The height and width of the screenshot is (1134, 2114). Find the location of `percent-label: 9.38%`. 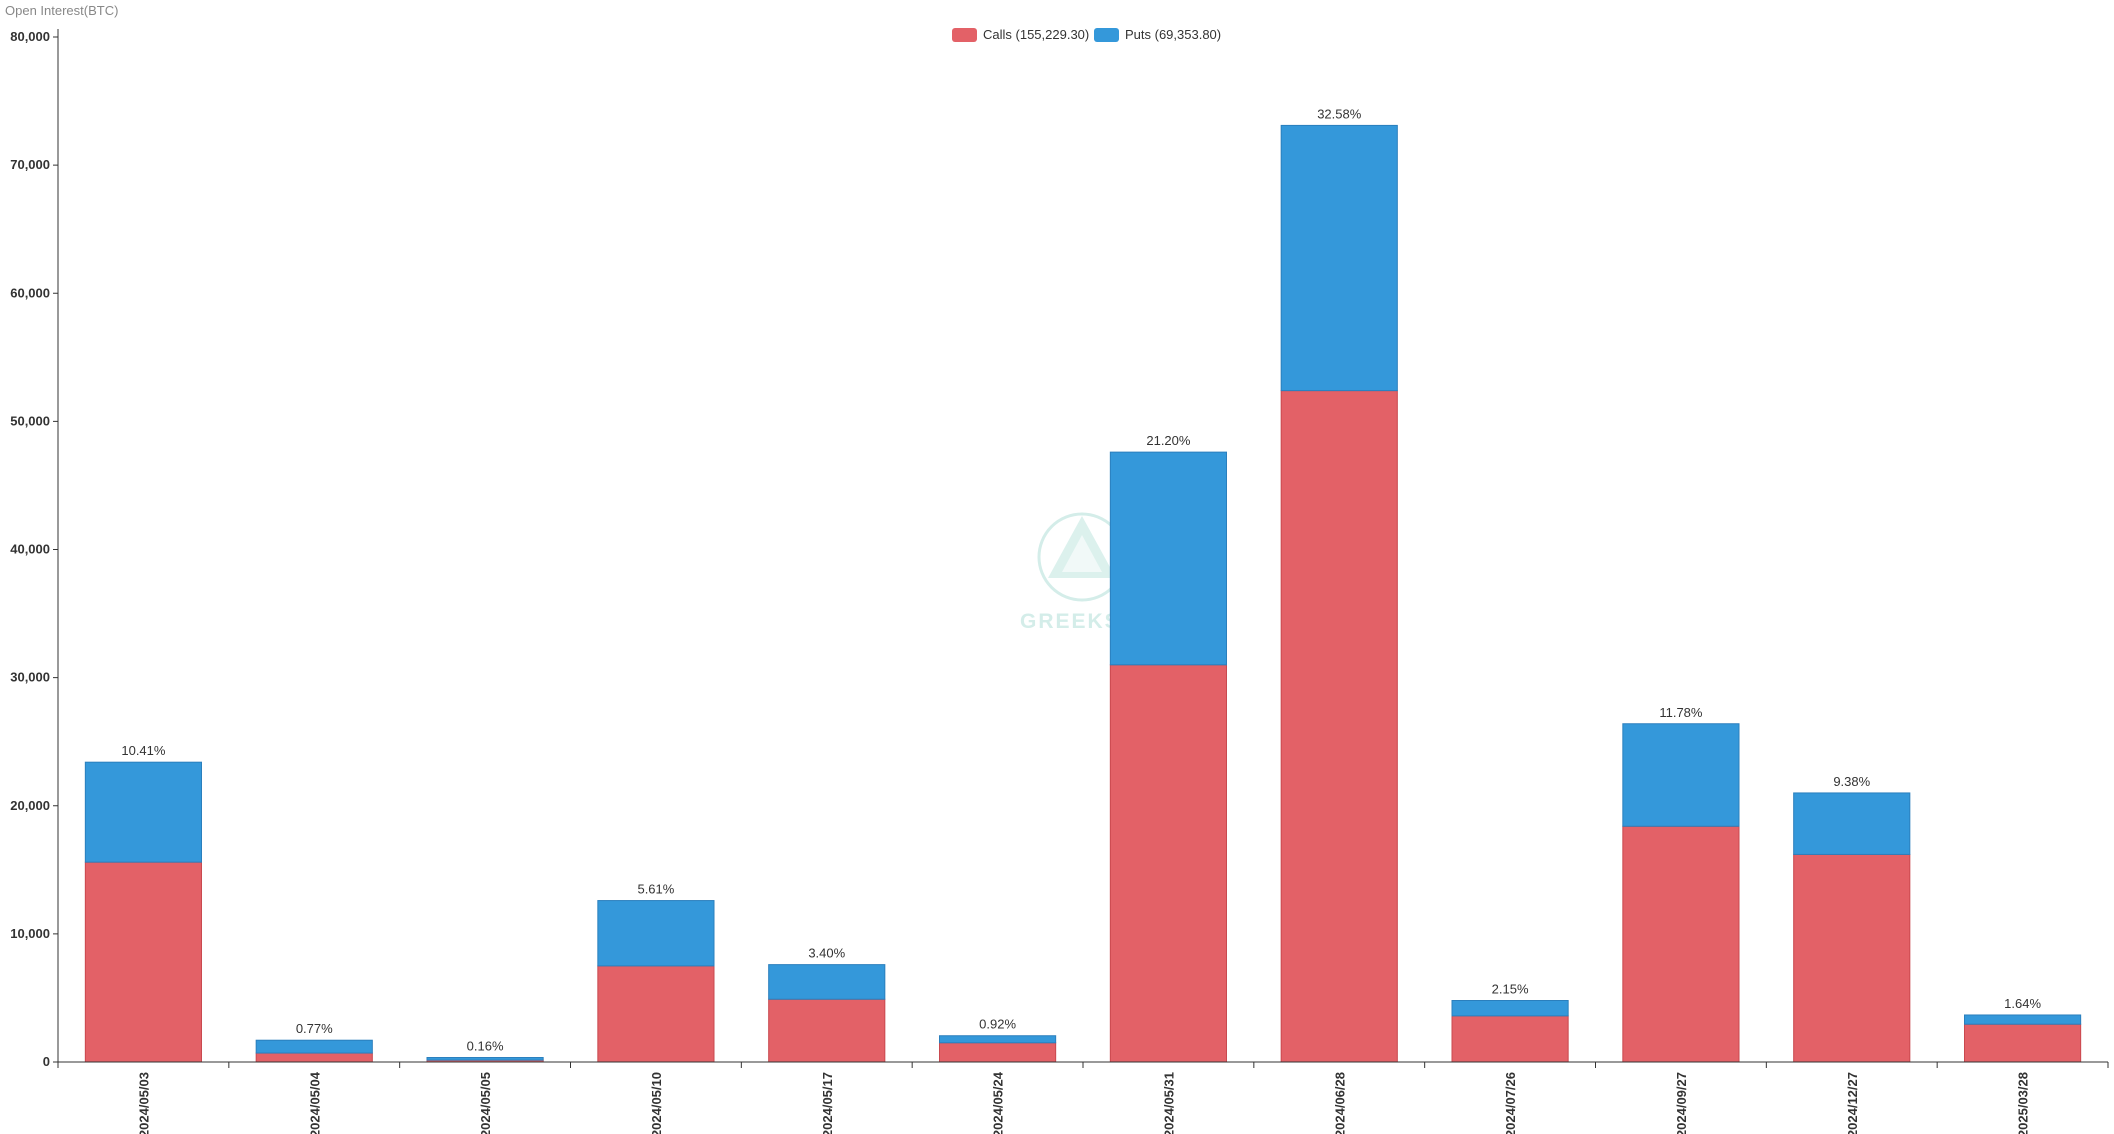

percent-label: 9.38% is located at coordinates (1851, 781).